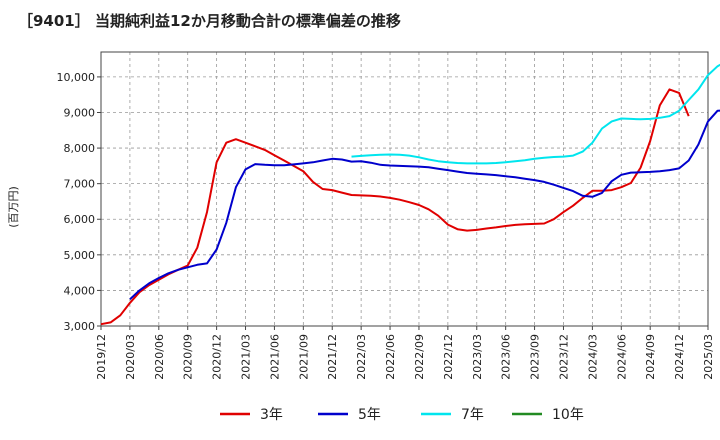 This screenshot has width=720, height=440. What do you see at coordinates (101, 357) in the screenshot?
I see `x-tick-label: 2019/12` at bounding box center [101, 357].